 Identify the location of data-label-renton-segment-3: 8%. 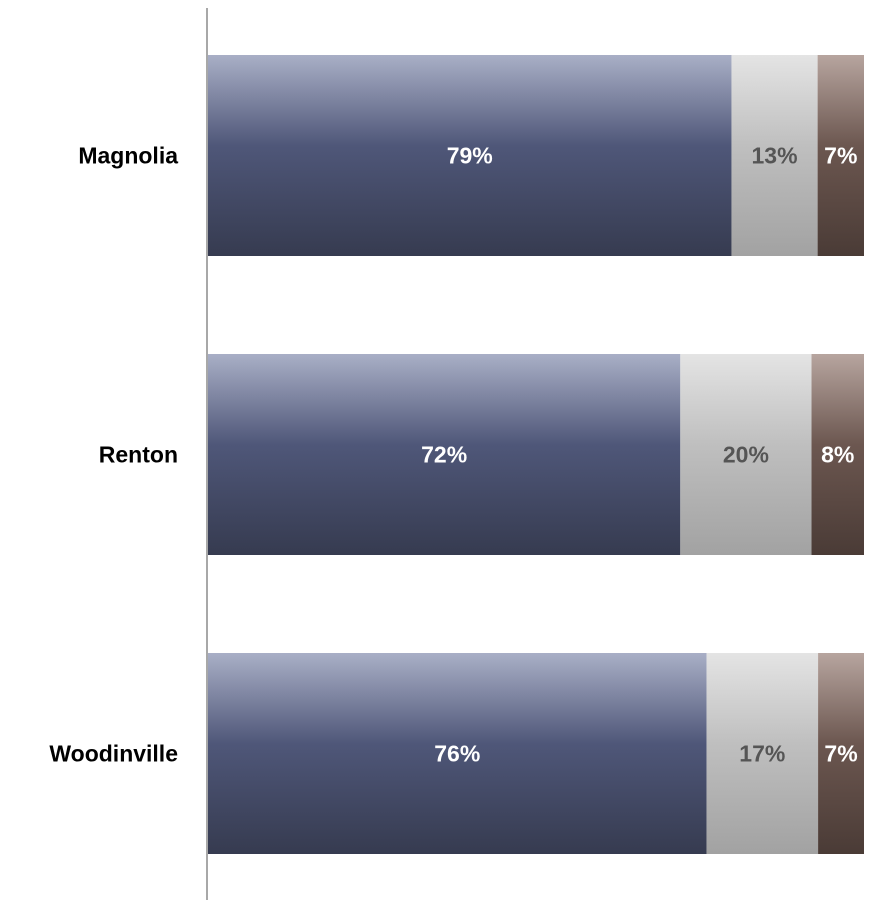
(837, 455).